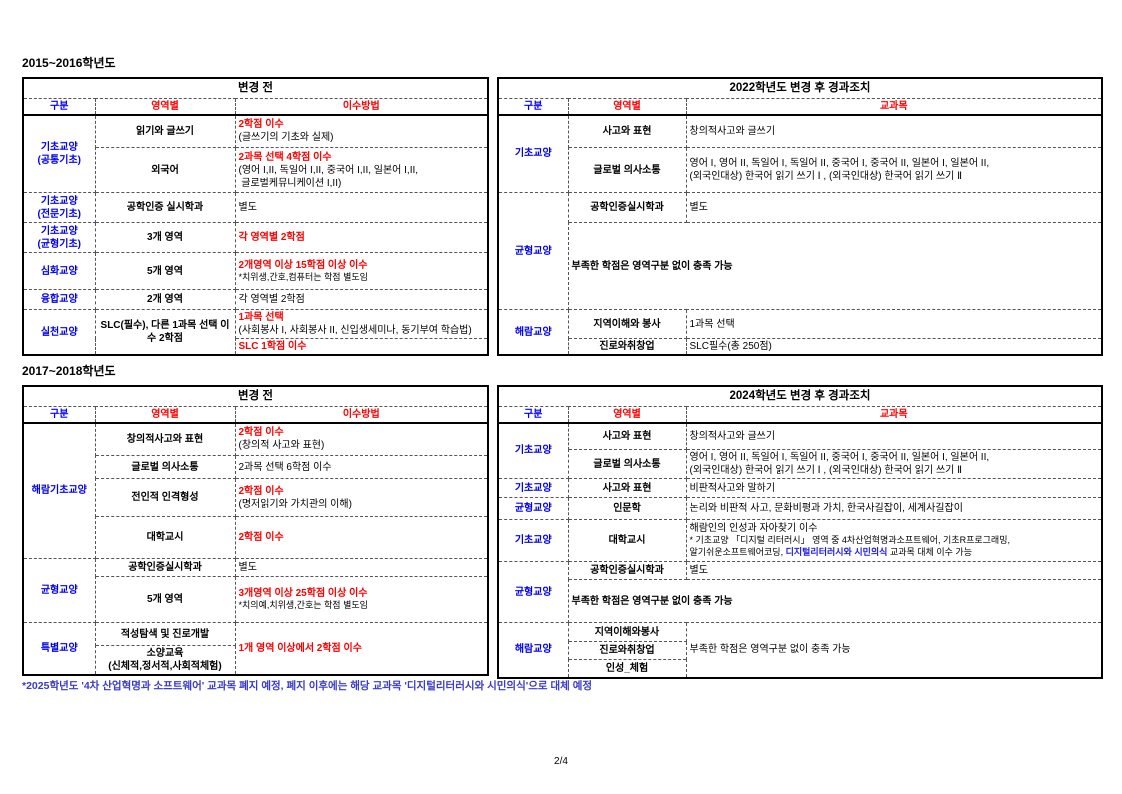 This screenshot has width=1122, height=794. Describe the element at coordinates (561, 761) in the screenshot. I see `page-number: 2/4` at that location.